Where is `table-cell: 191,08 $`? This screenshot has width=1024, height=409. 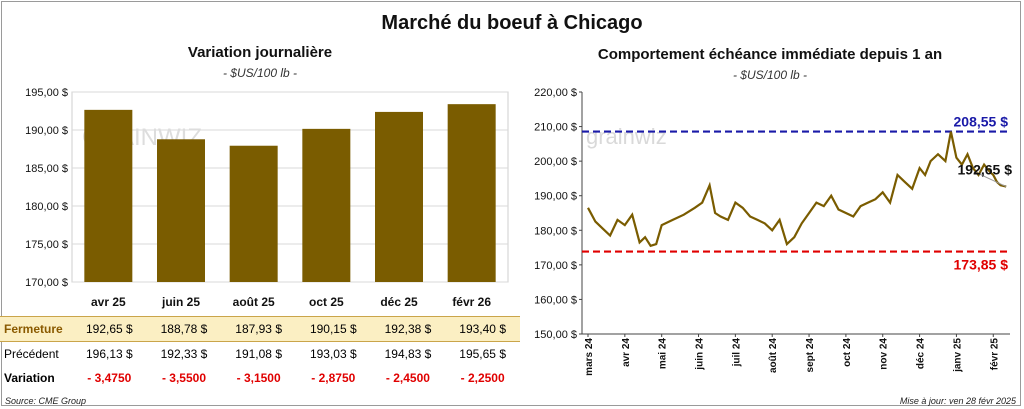
table-cell: 191,08 $ is located at coordinates (258, 354).